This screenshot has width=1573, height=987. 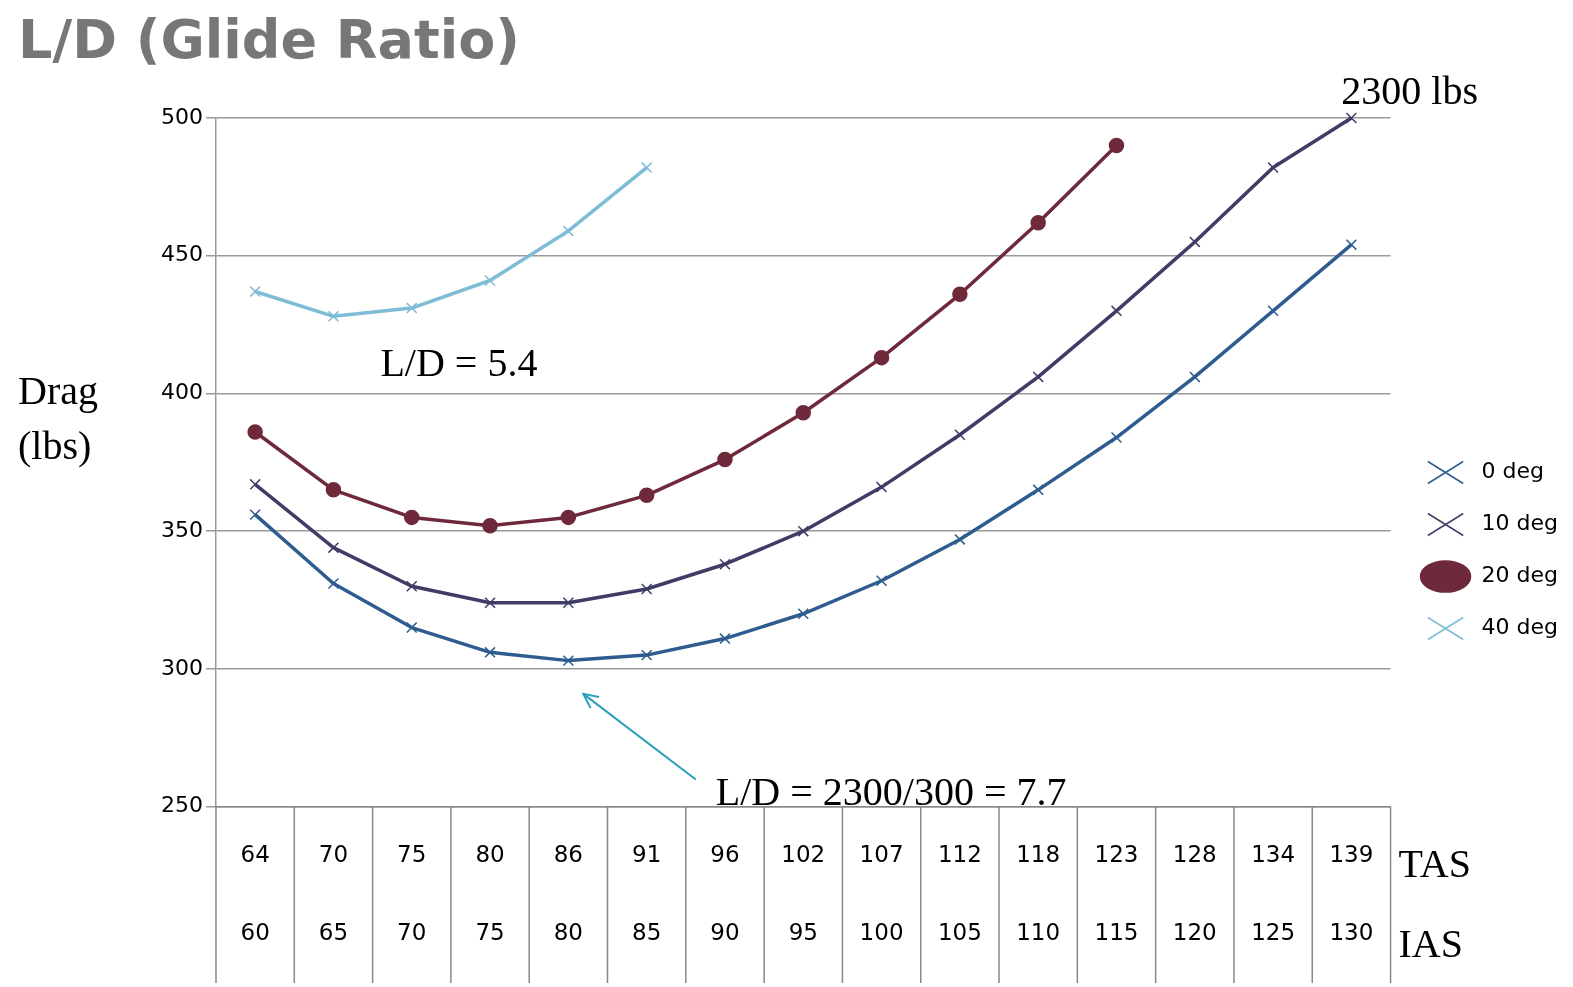 What do you see at coordinates (181, 254) in the screenshot?
I see `y-tick-label: 450` at bounding box center [181, 254].